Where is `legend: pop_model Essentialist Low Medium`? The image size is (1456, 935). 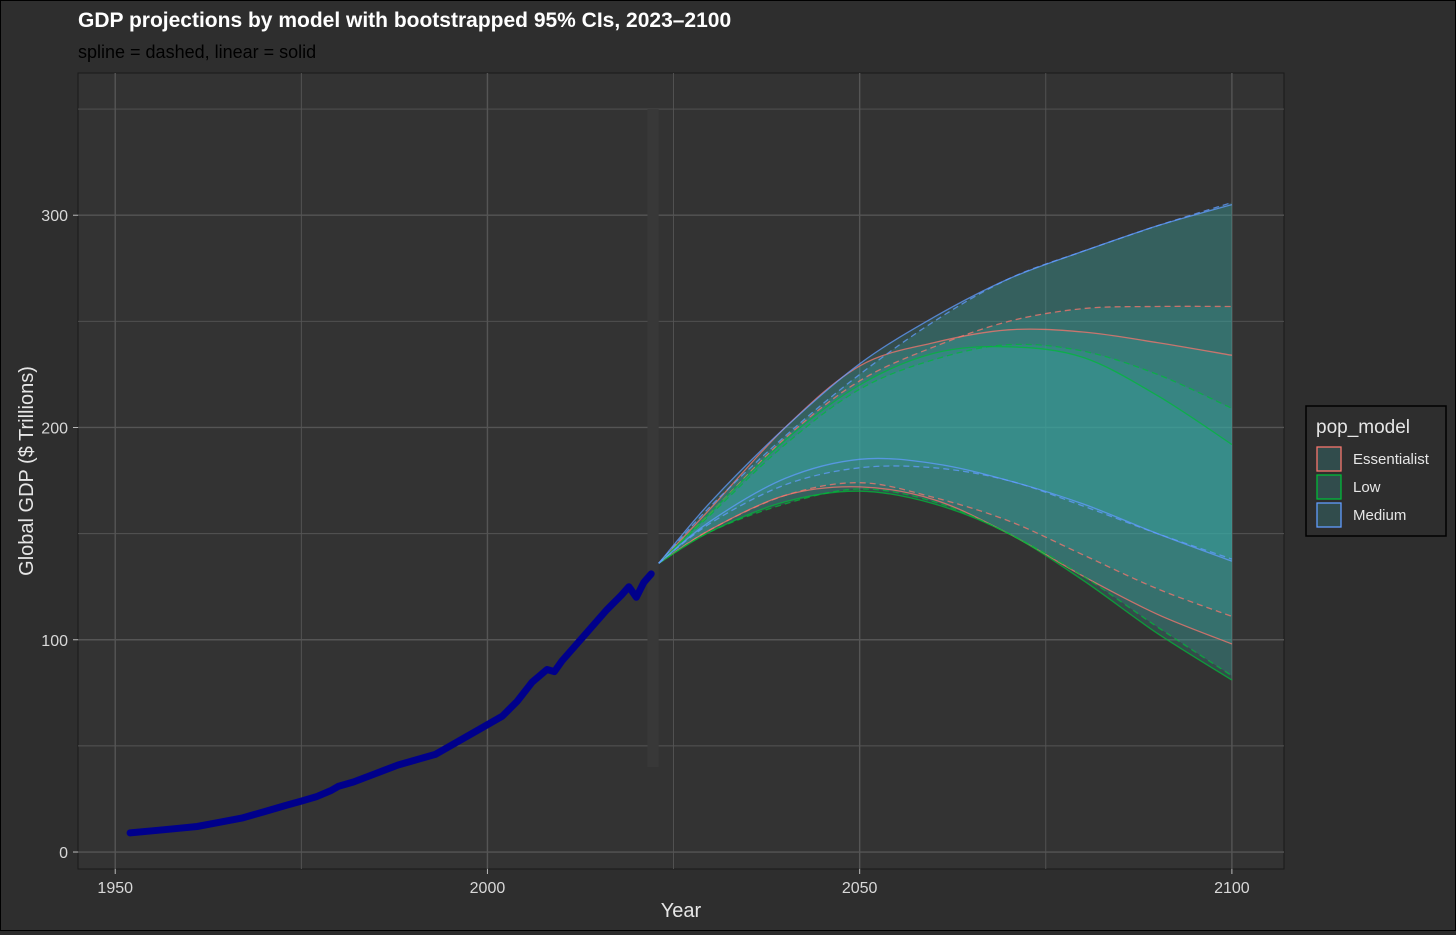 legend: pop_model Essentialist Low Medium is located at coordinates (1376, 471).